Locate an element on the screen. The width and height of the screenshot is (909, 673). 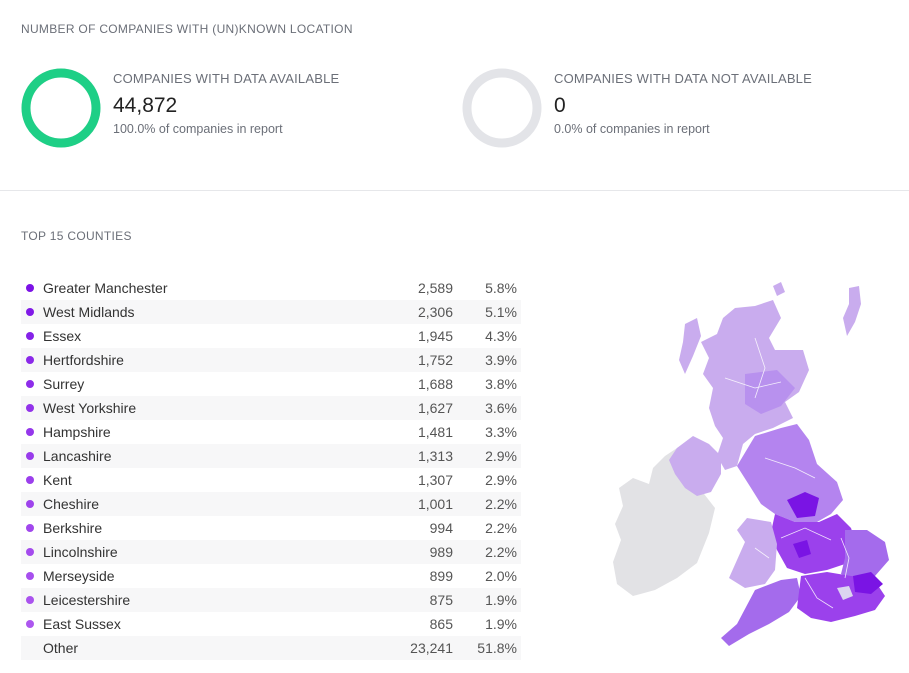
county-name: Surrey is located at coordinates (64, 384).